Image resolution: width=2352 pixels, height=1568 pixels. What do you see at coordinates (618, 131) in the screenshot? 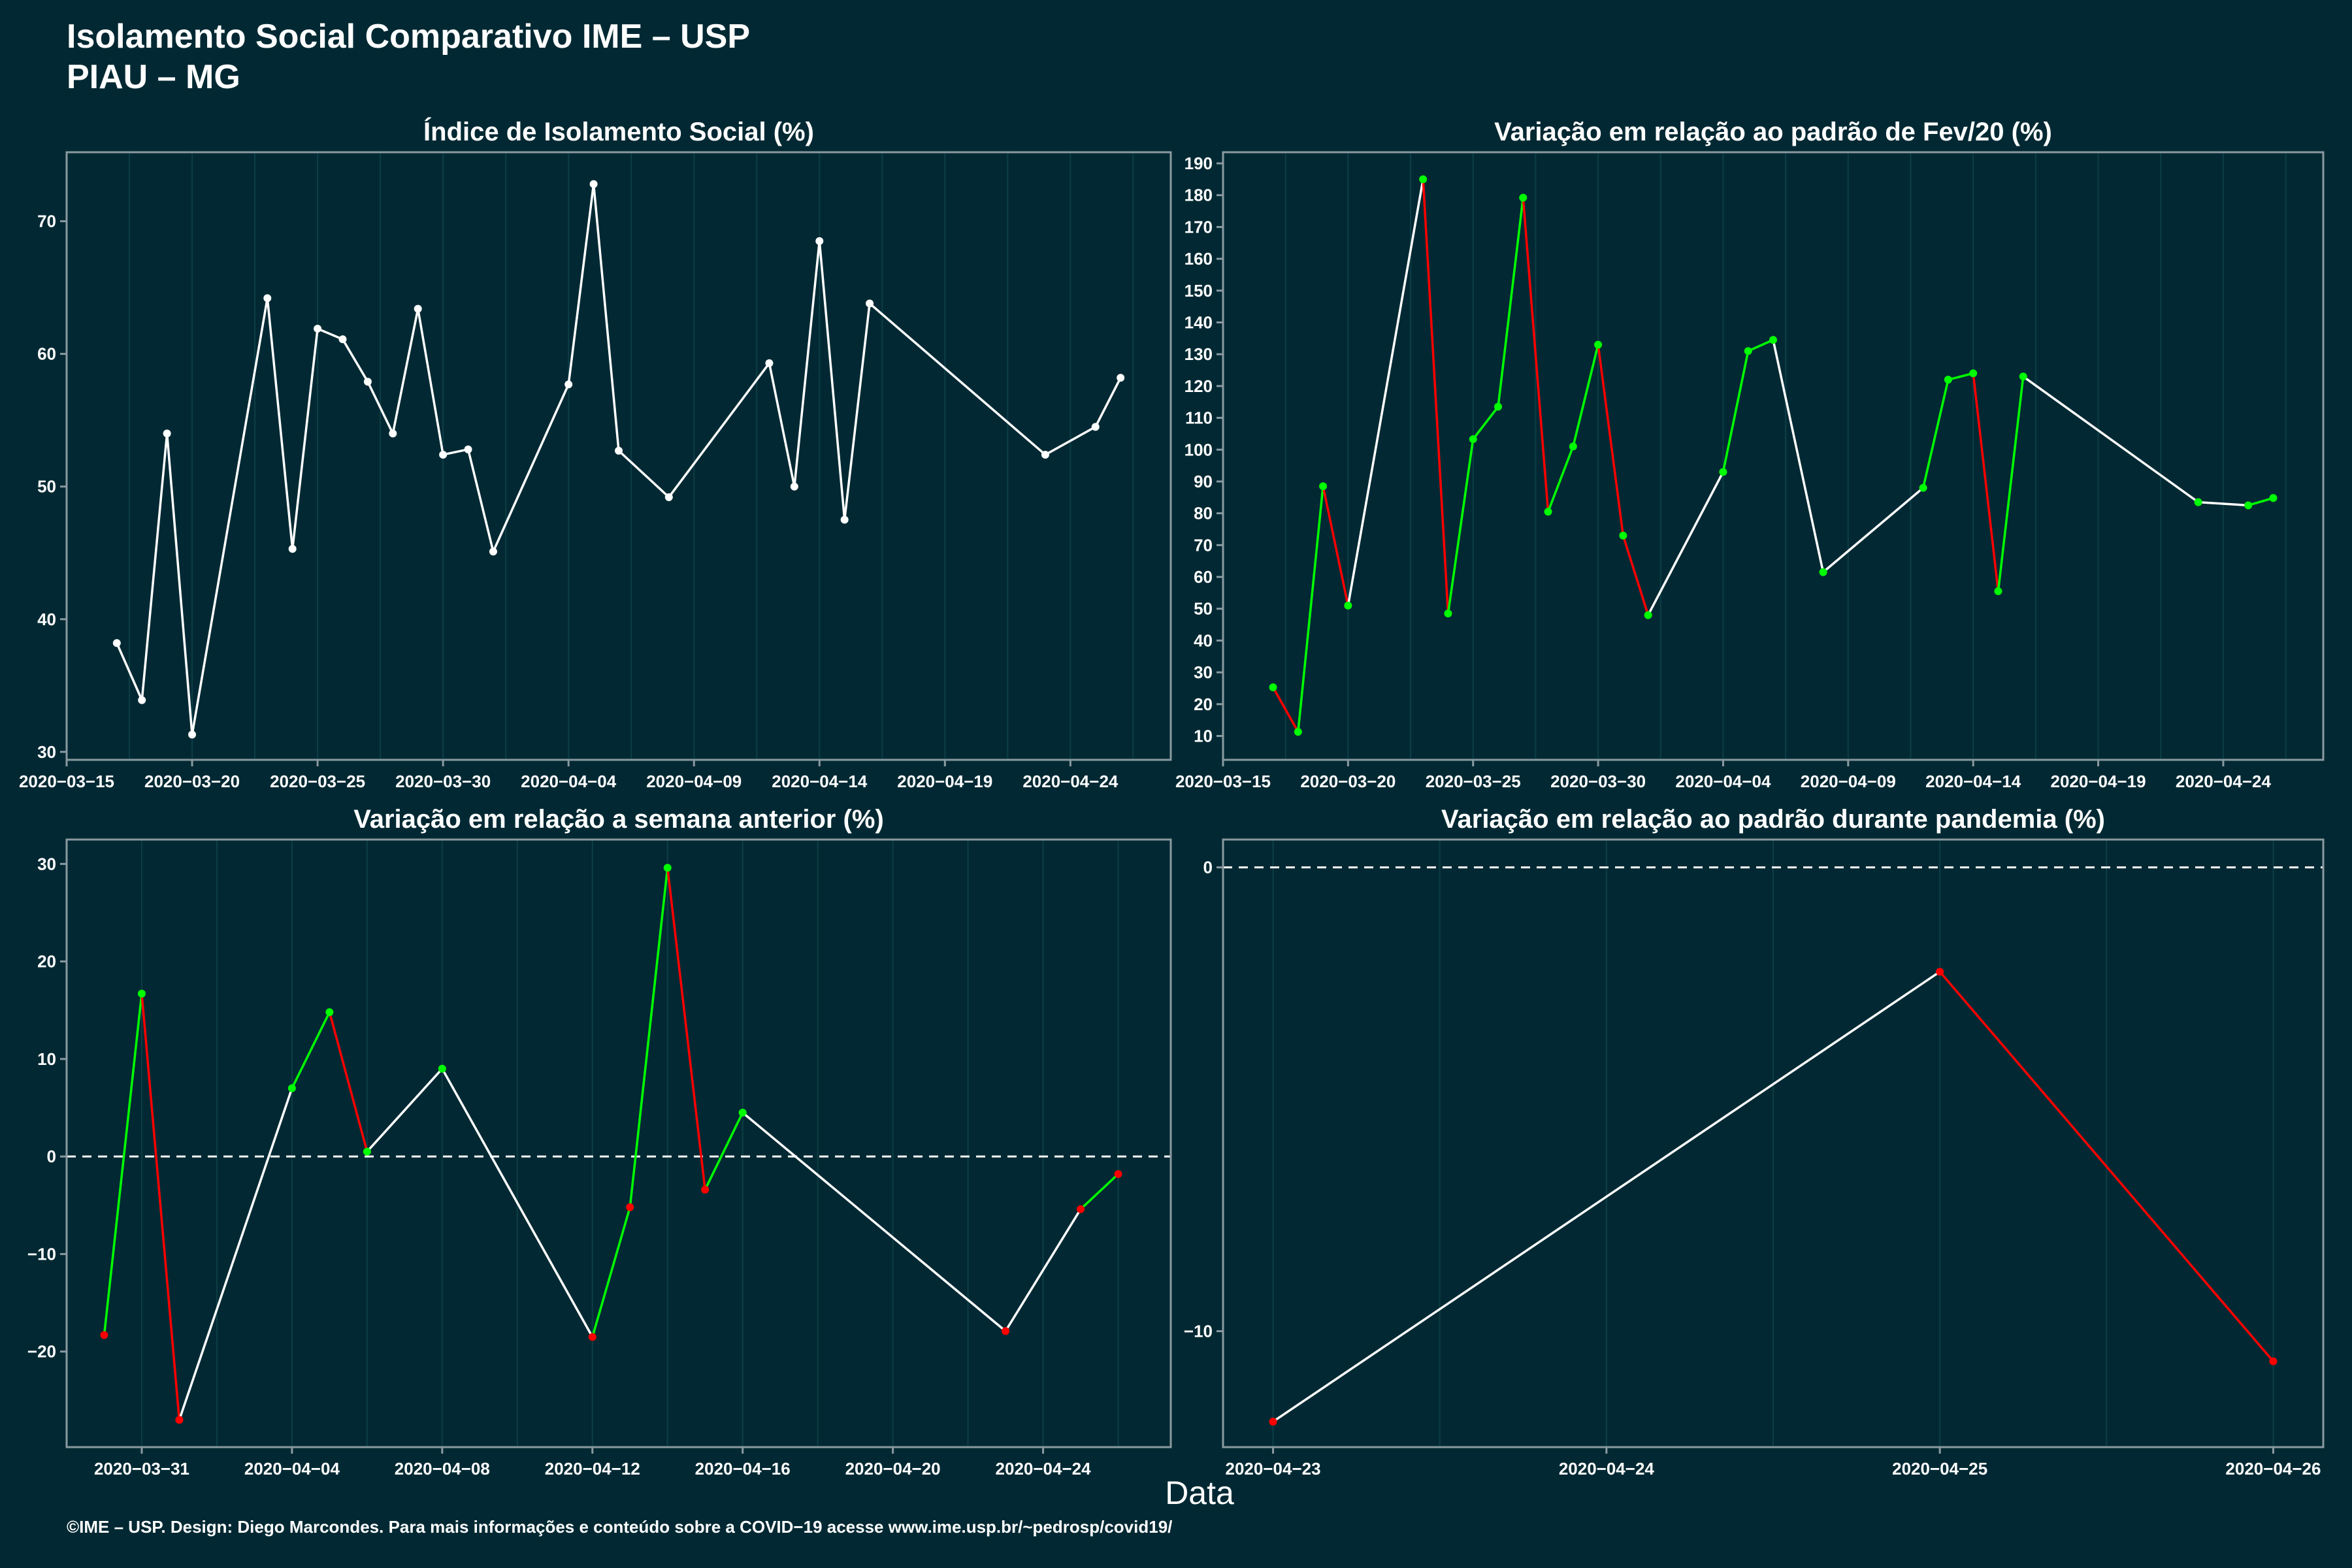
I see `panel-title: Índice de Isolamento Social (%)` at bounding box center [618, 131].